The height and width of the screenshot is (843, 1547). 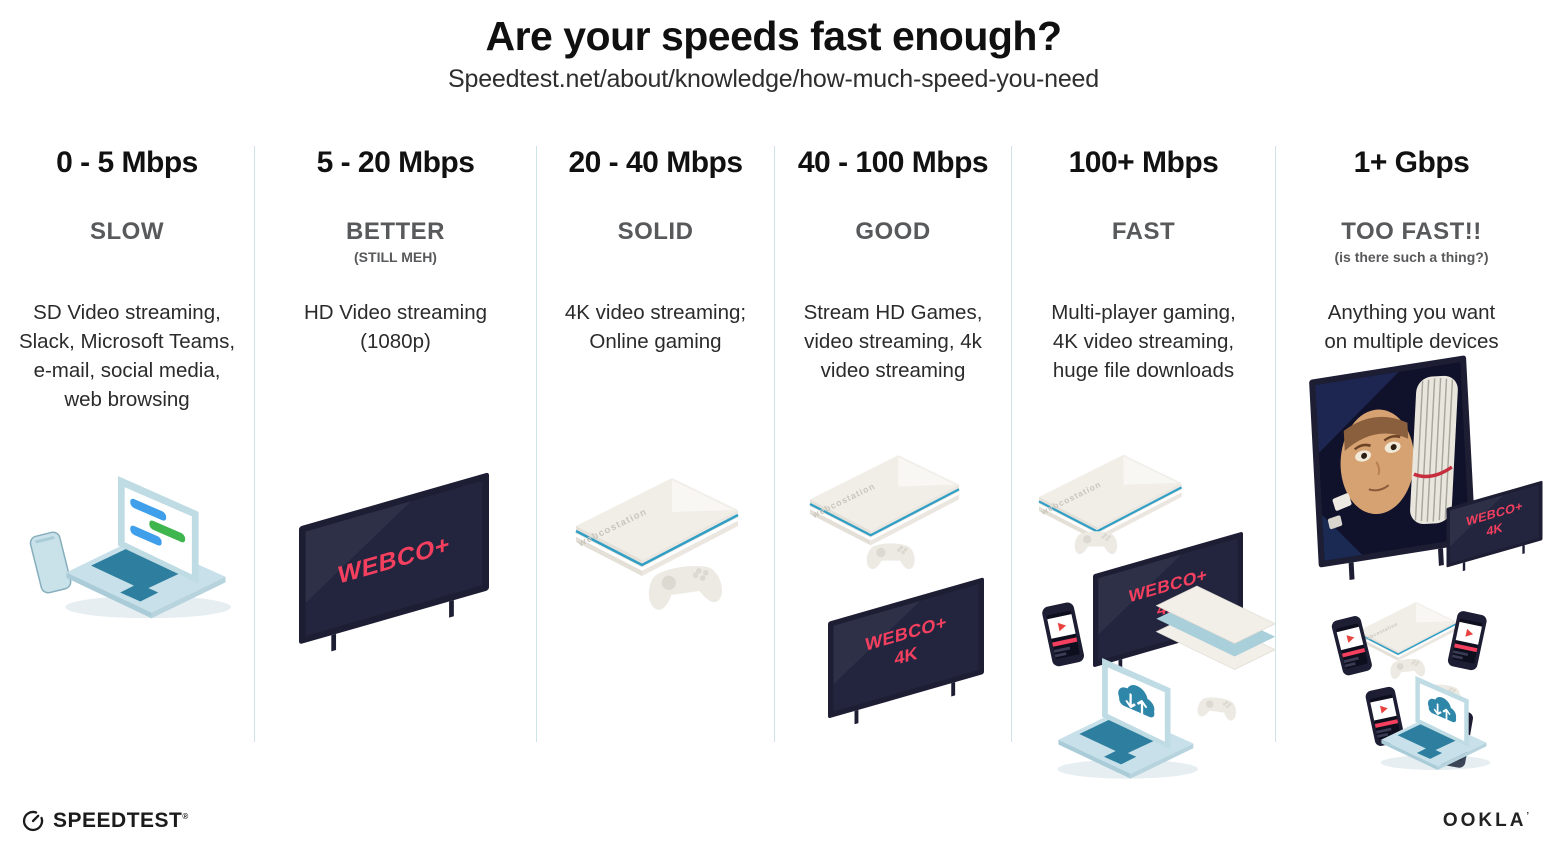 What do you see at coordinates (1411, 231) in the screenshot?
I see `rating-label: TOO FAST!!` at bounding box center [1411, 231].